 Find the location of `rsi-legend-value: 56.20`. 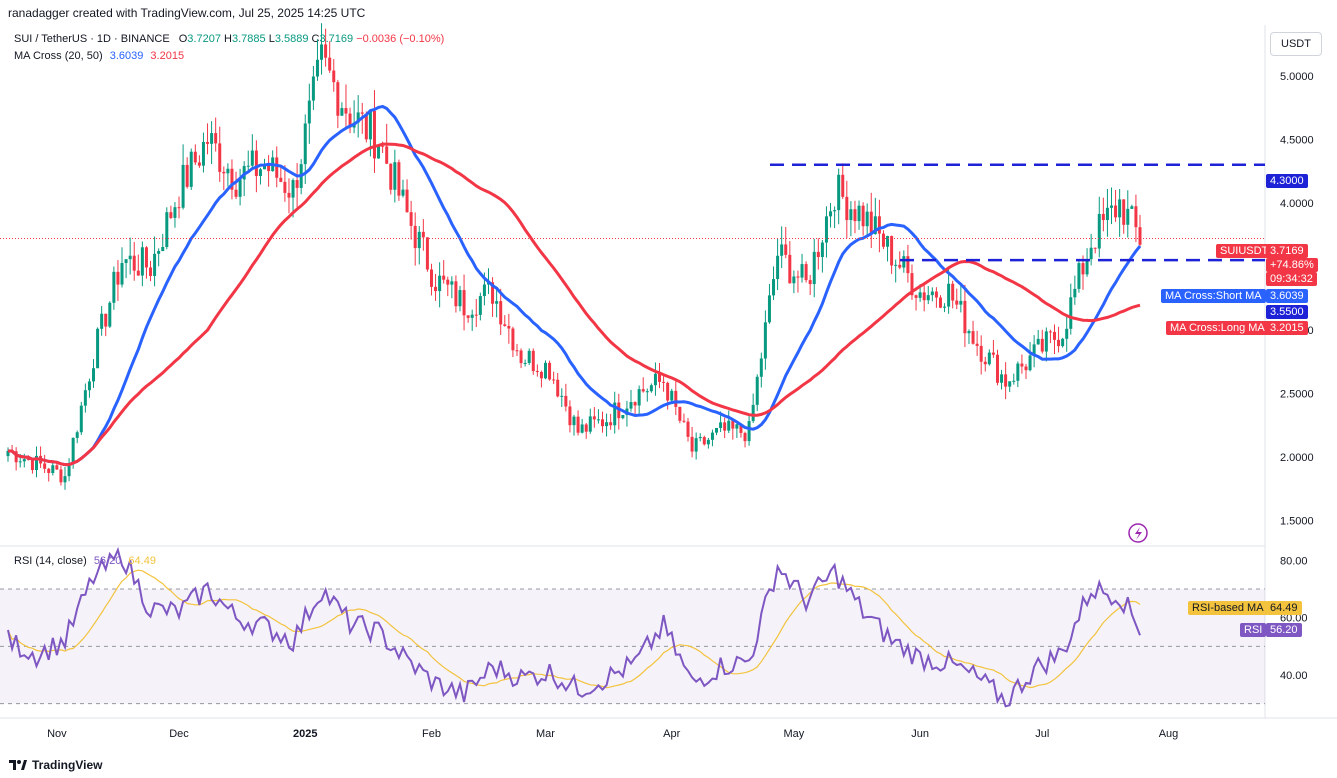

rsi-legend-value: 56.20 is located at coordinates (107, 561).